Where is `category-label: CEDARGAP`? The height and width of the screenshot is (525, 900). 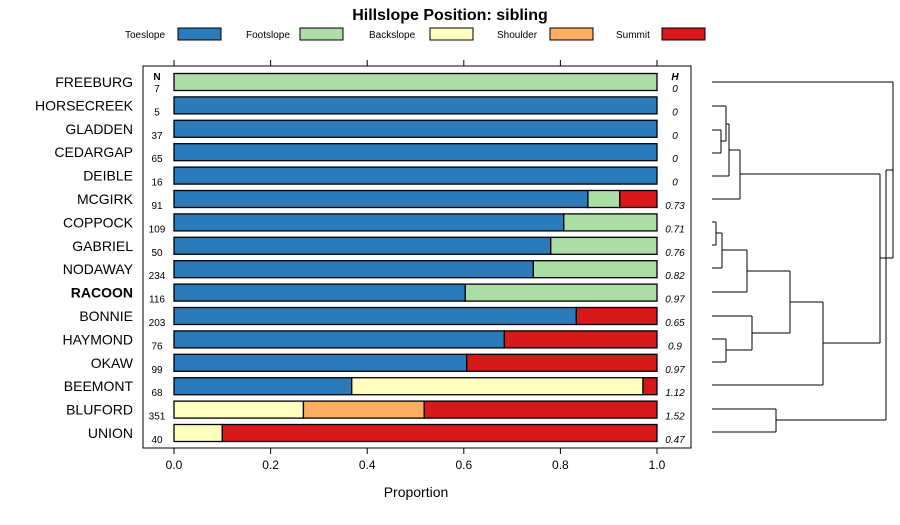 category-label: CEDARGAP is located at coordinates (93, 152).